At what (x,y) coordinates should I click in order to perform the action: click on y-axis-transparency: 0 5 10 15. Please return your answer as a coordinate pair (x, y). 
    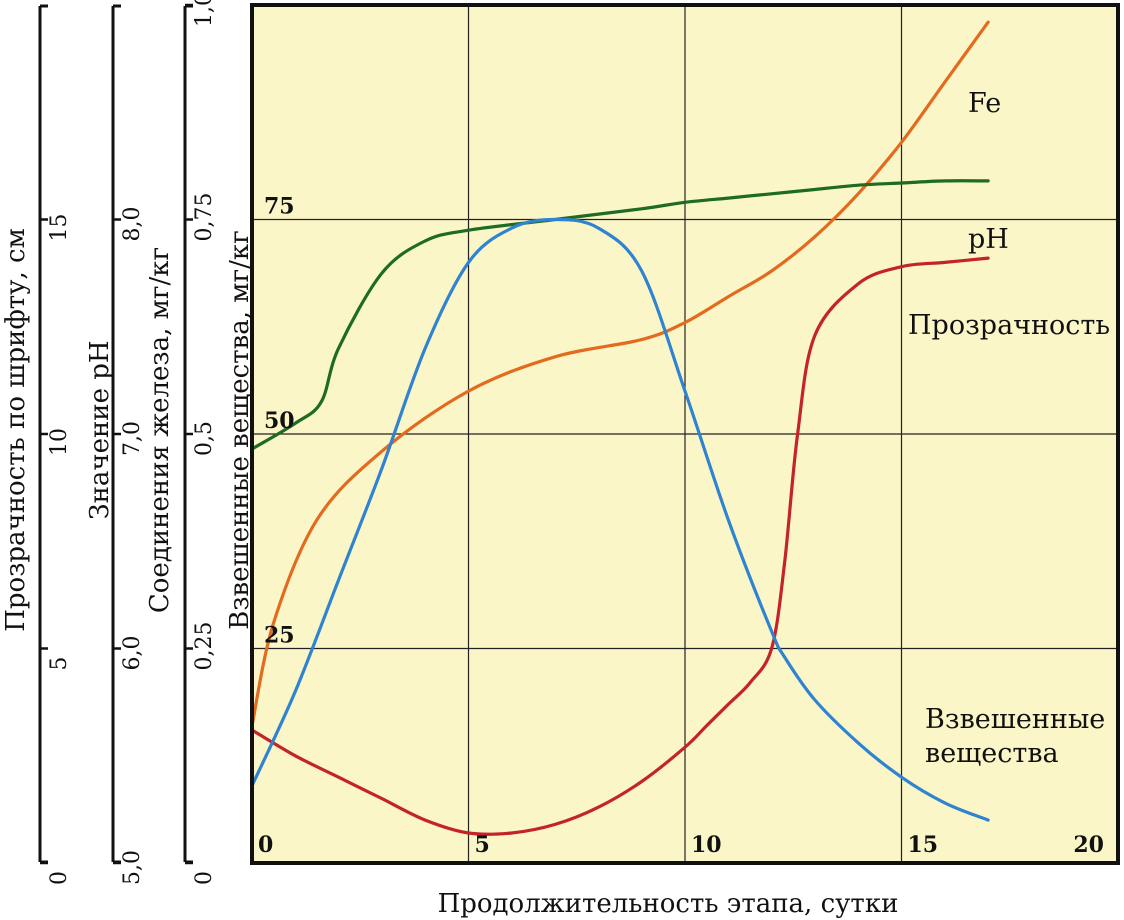
    Looking at the image, I should click on (55, 444).